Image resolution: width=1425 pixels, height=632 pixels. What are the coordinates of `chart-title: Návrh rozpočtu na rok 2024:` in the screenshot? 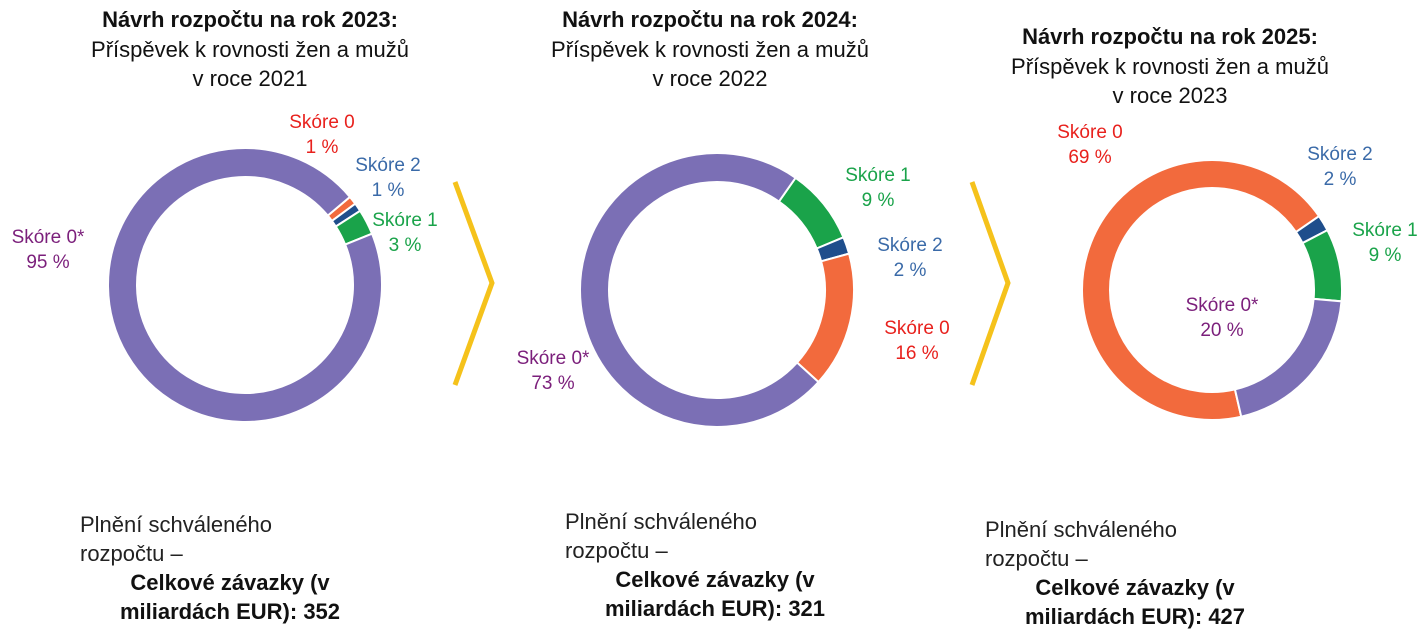 It's located at (710, 19).